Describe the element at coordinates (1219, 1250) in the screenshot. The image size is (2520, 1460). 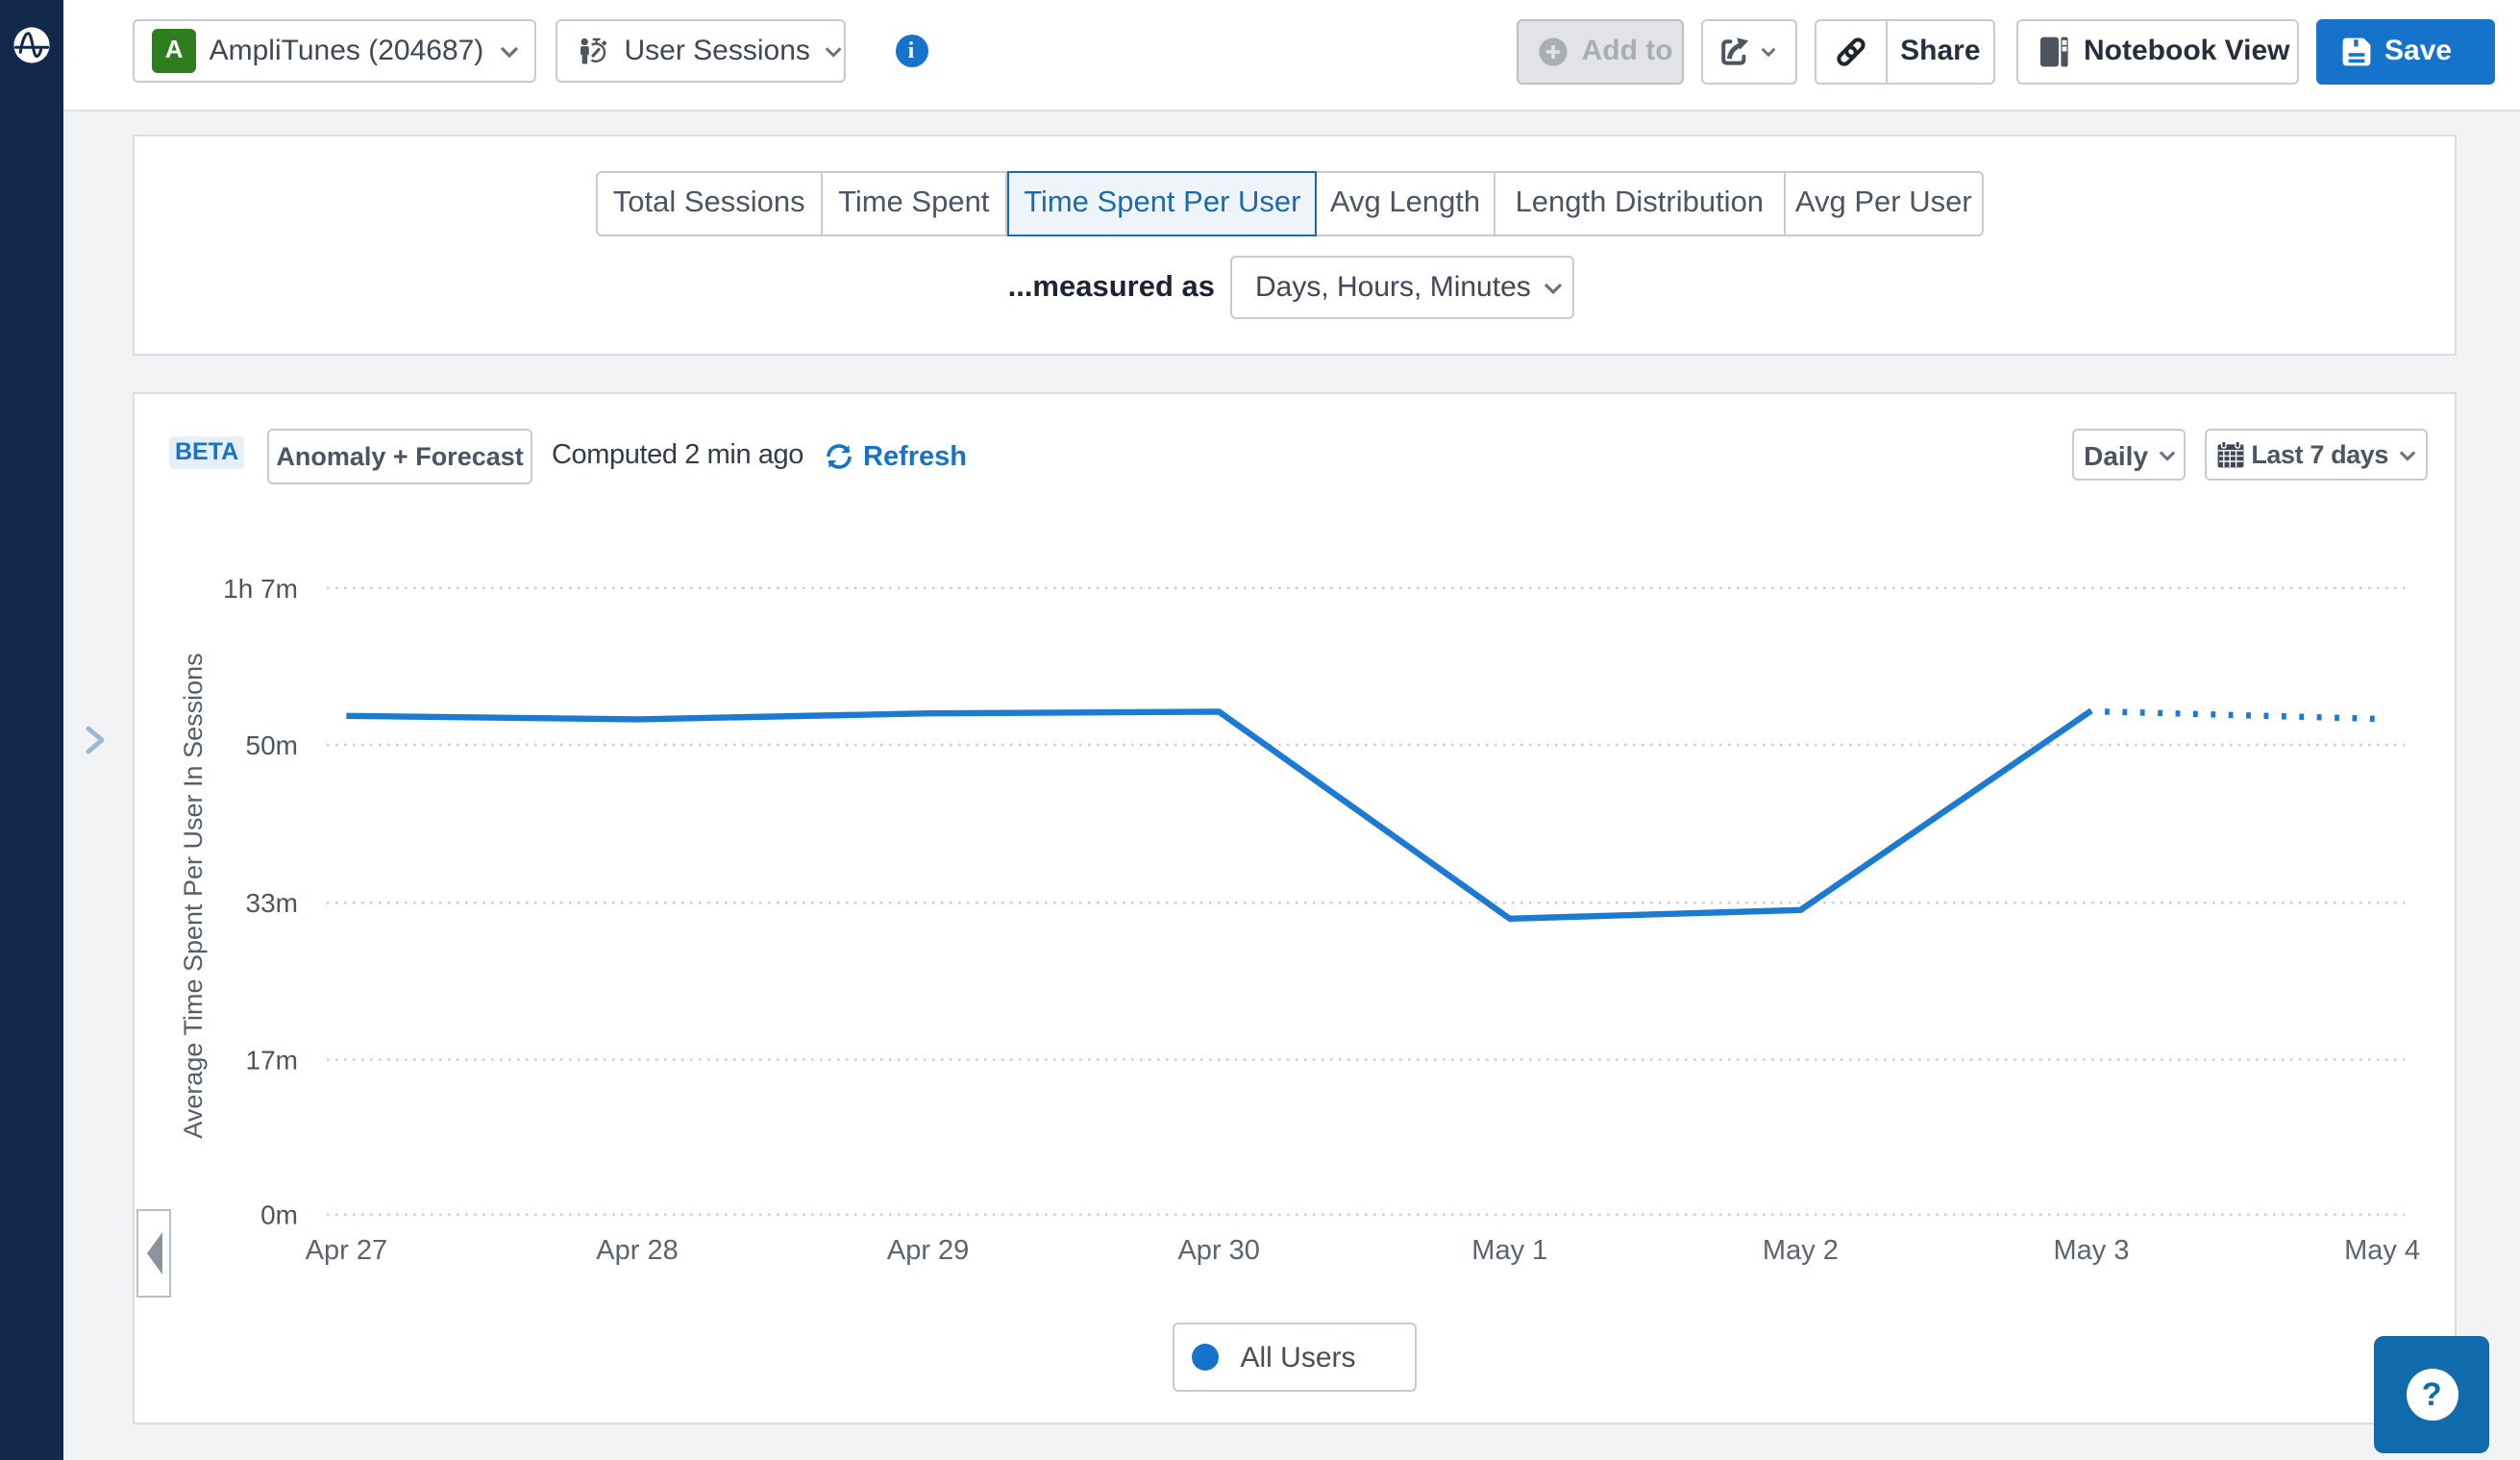
I see `svg-text: Apr 30` at that location.